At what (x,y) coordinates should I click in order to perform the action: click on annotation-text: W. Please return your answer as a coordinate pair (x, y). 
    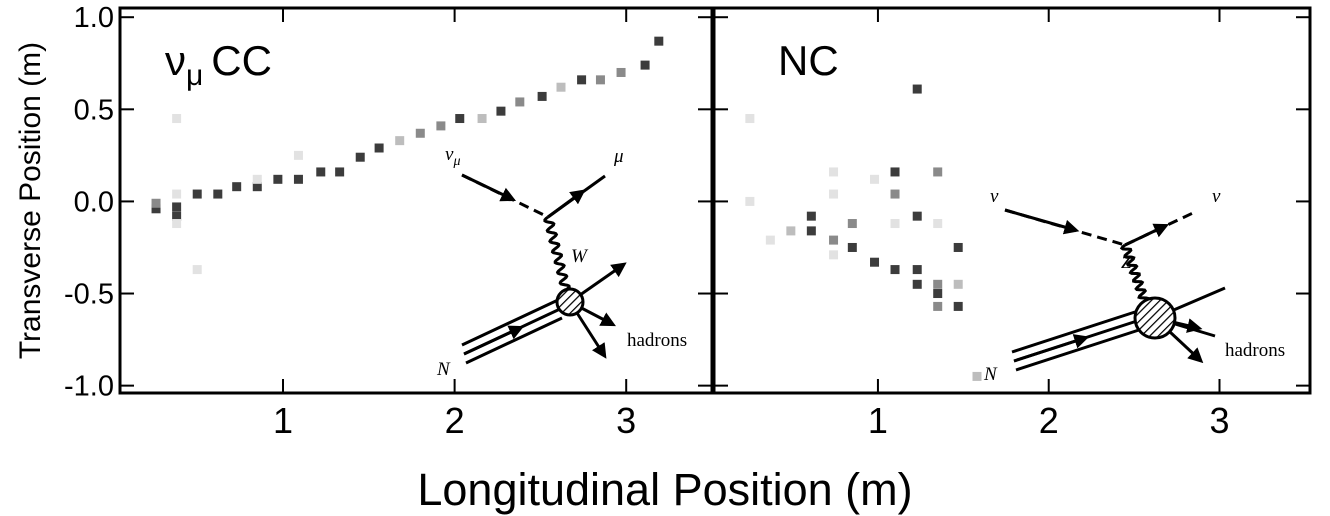
    Looking at the image, I should click on (580, 256).